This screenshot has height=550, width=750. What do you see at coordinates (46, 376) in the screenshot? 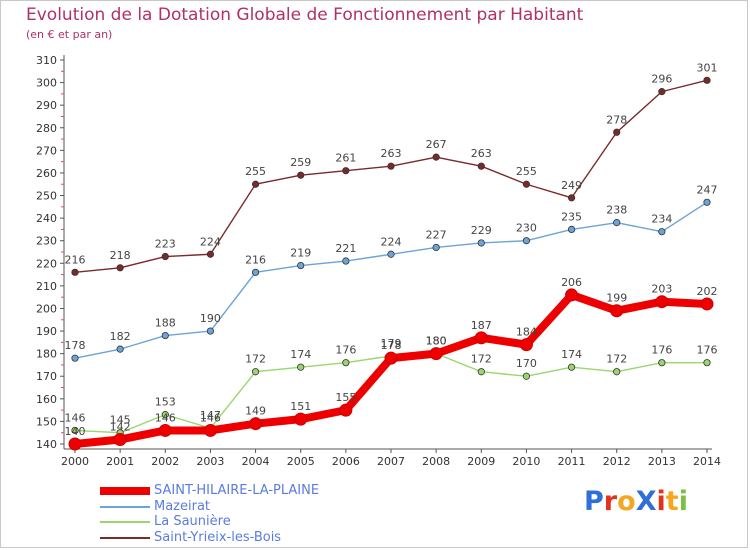
I see `y-tick-label: 170` at bounding box center [46, 376].